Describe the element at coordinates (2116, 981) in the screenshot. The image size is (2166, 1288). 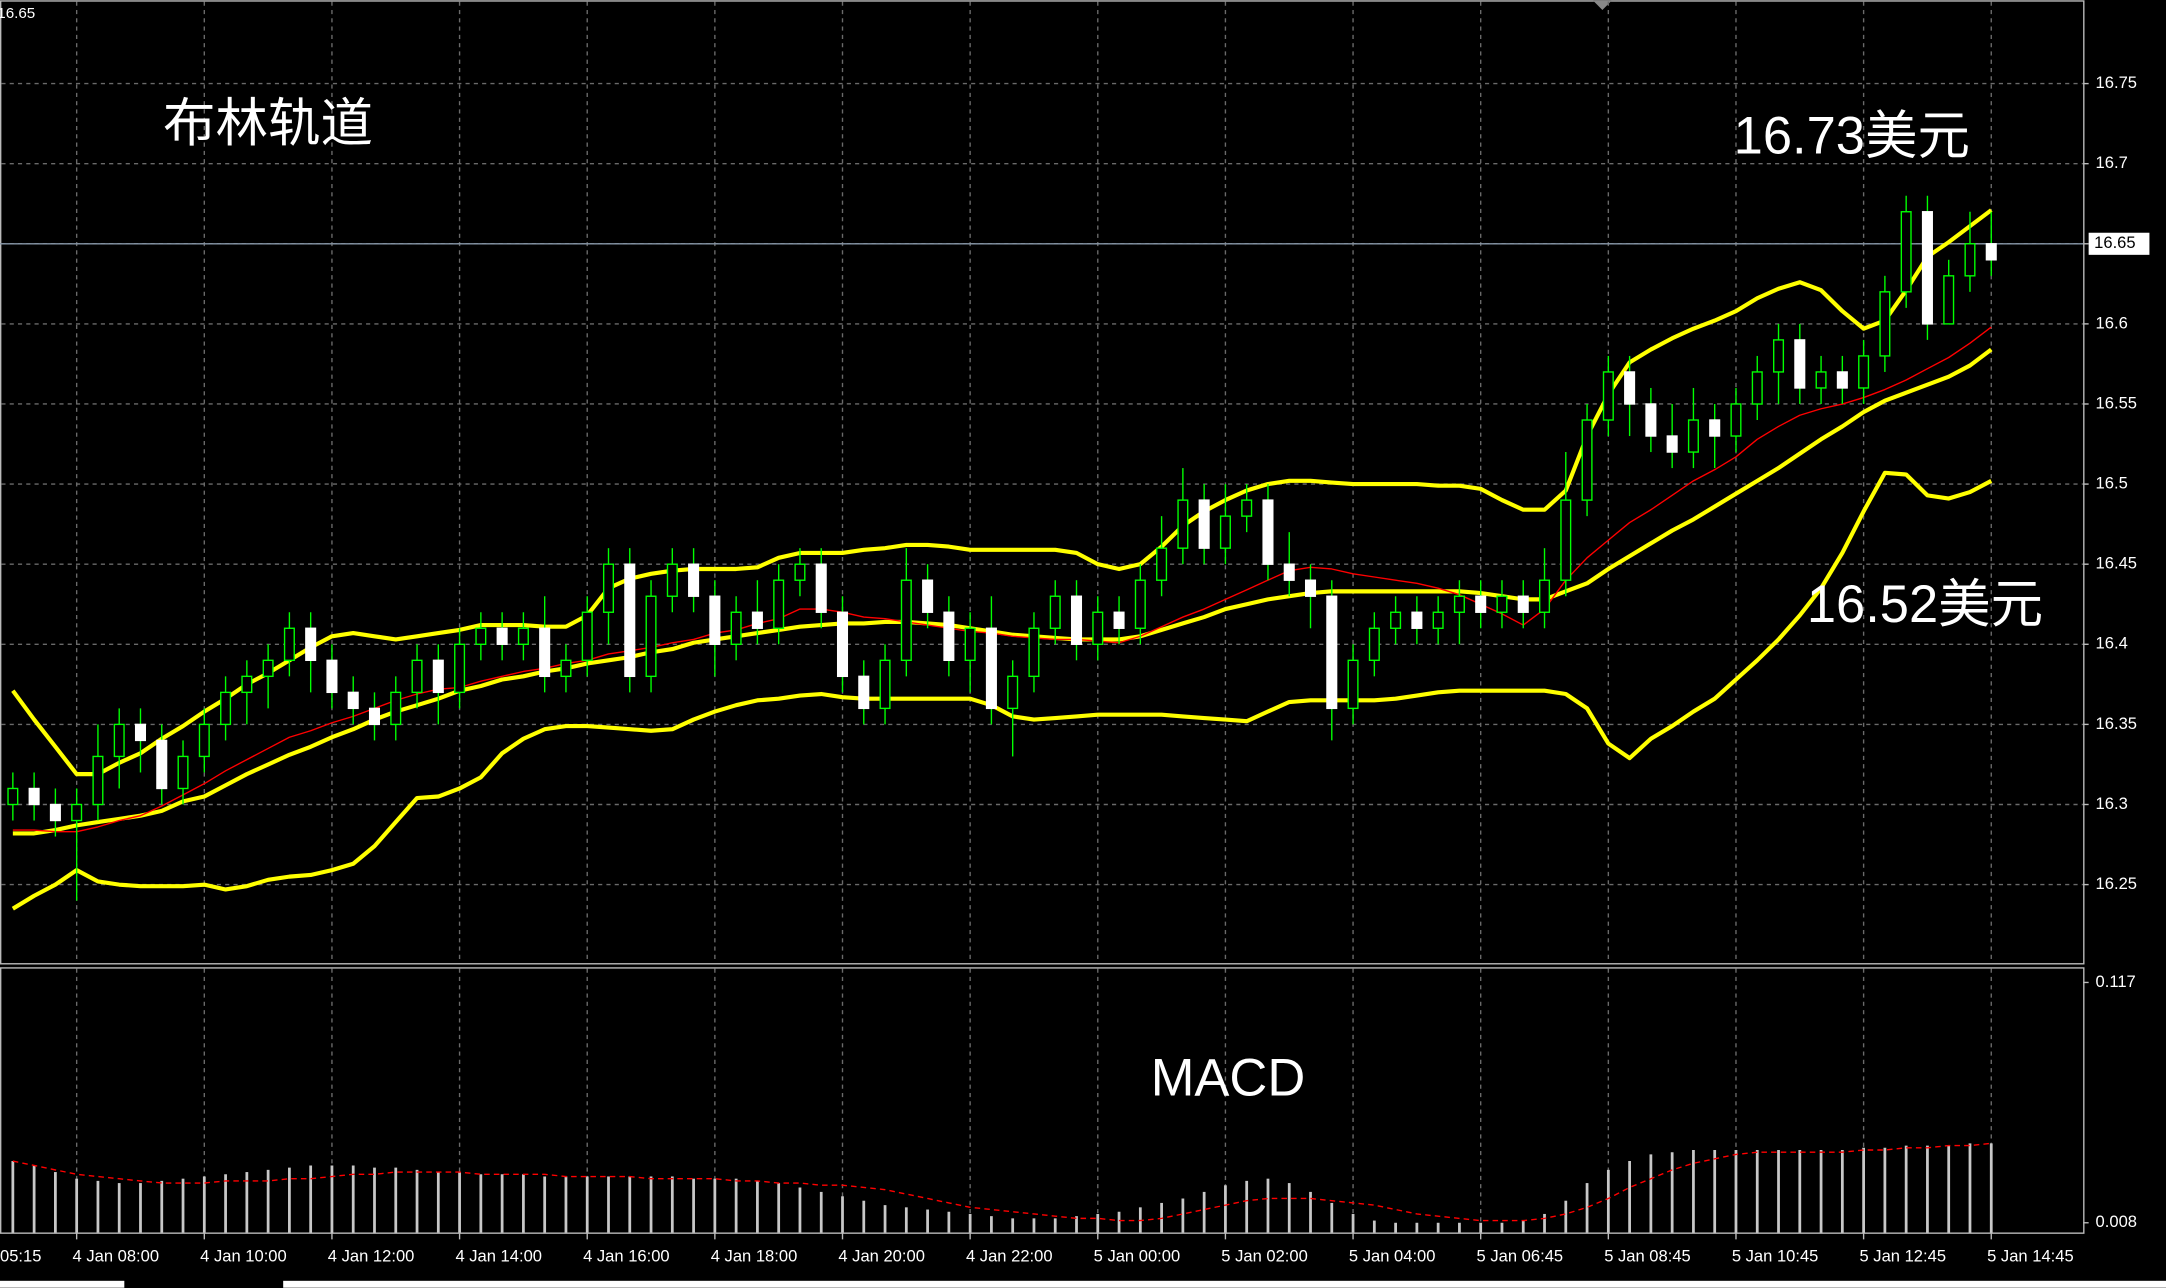
I see `y-tick-label: 0.117` at that location.